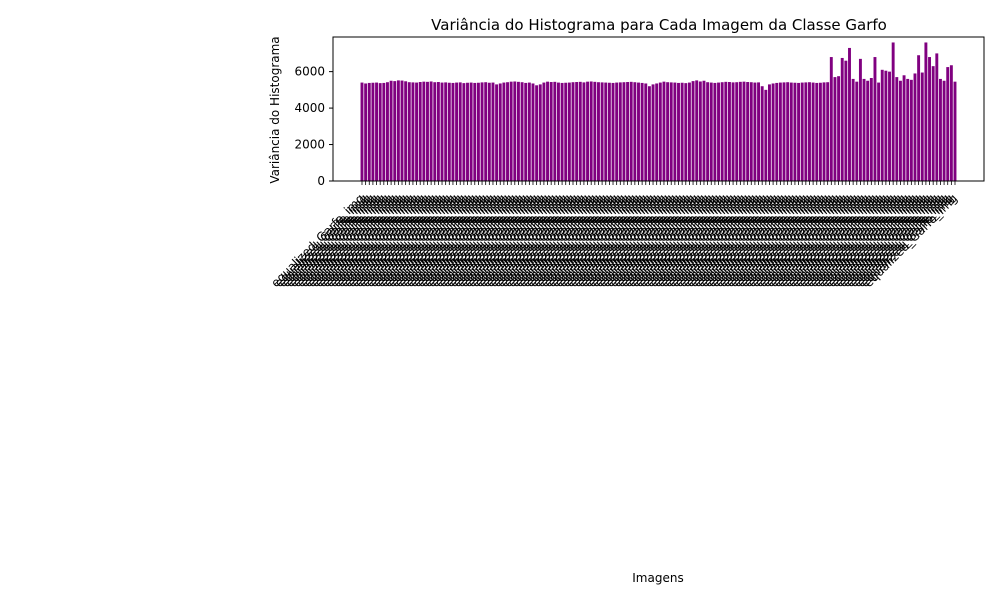 Image resolution: width=1000 pixels, height=600 pixels. What do you see at coordinates (275, 109) in the screenshot?
I see `y-axis-label: Variância do Histograma` at bounding box center [275, 109].